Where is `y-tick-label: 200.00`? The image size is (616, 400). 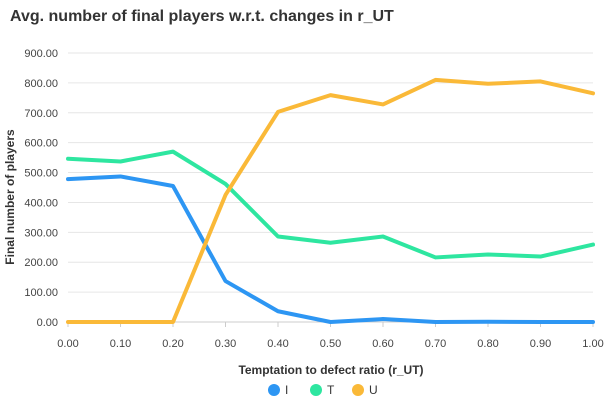 y-tick-label: 200.00 is located at coordinates (41, 263).